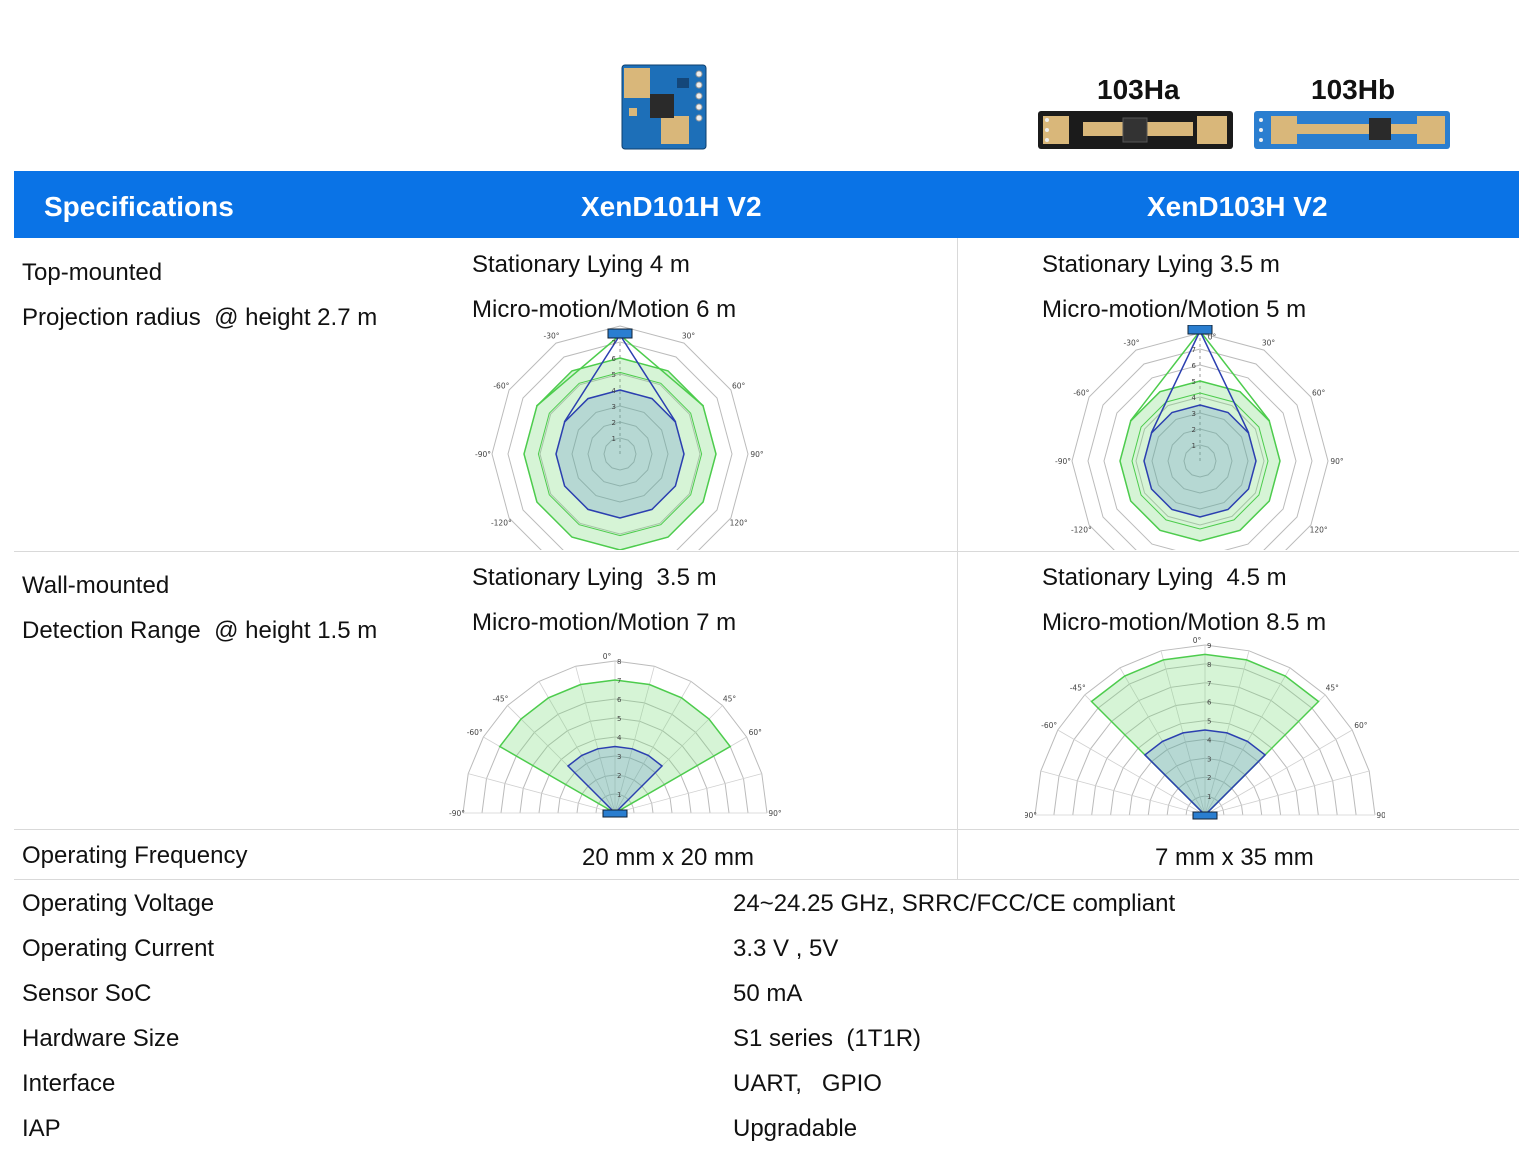  What do you see at coordinates (501, 523) in the screenshot?
I see `angle-label: -120°` at bounding box center [501, 523].